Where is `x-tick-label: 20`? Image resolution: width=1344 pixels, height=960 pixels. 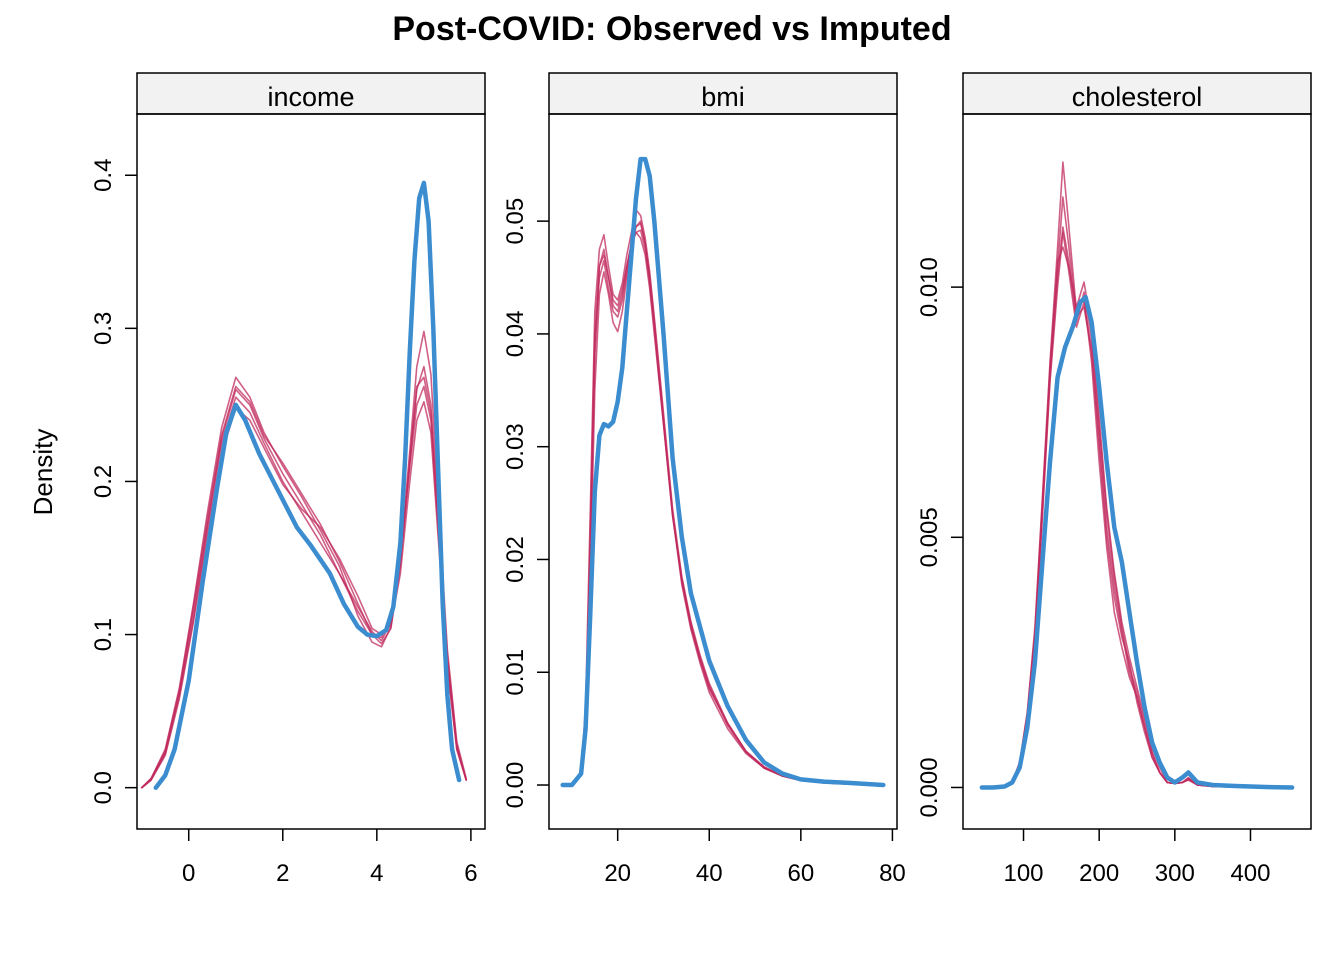 x-tick-label: 20 is located at coordinates (617, 873).